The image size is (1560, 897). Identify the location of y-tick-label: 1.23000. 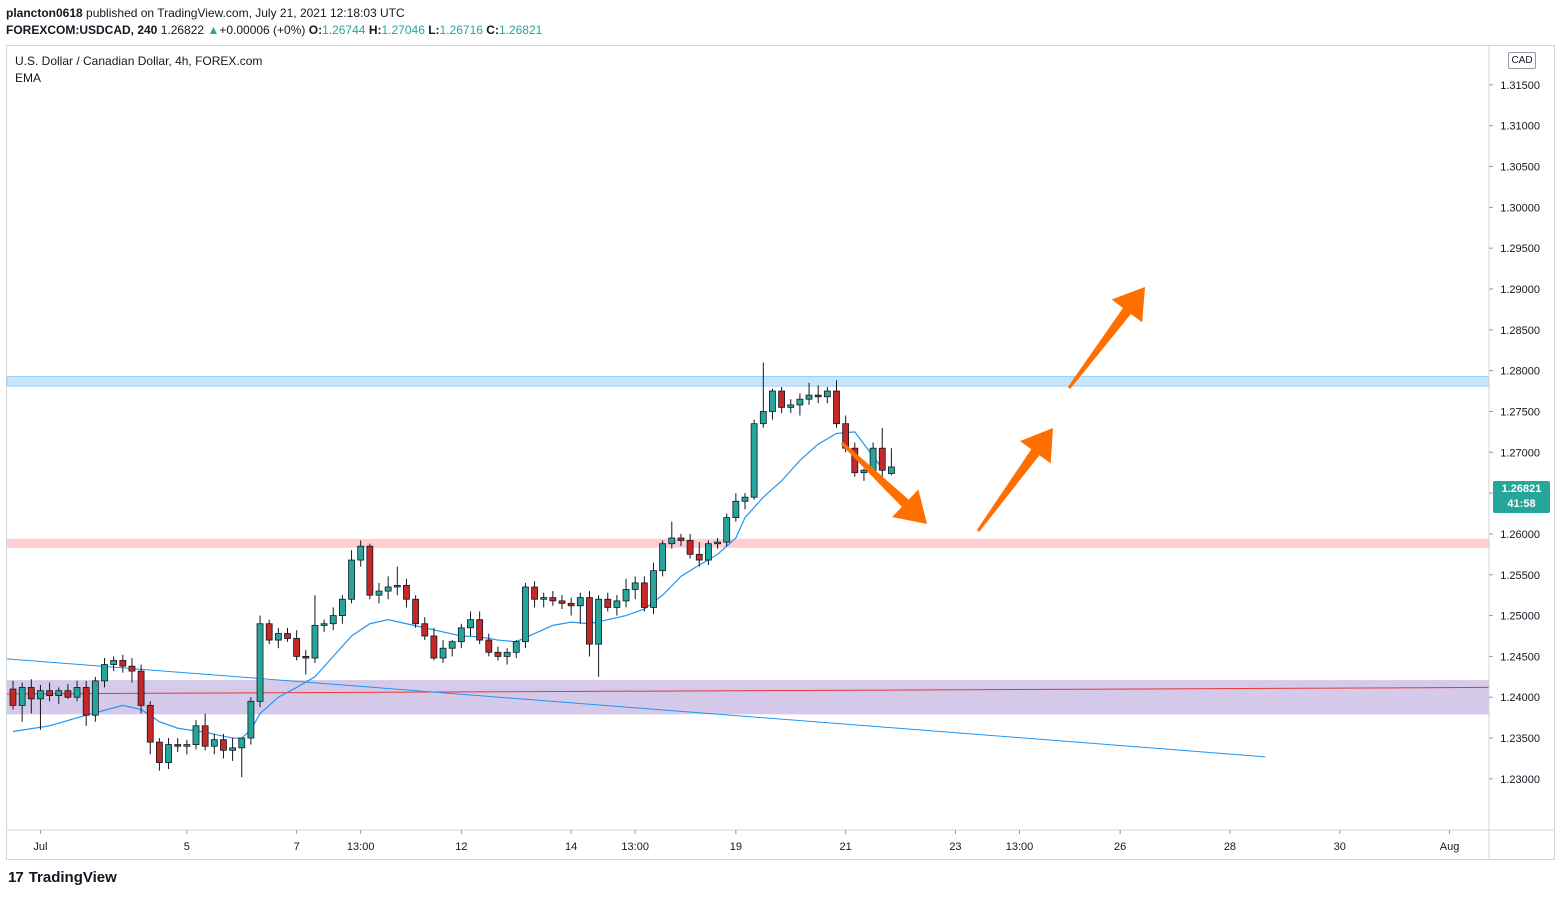
(1520, 780).